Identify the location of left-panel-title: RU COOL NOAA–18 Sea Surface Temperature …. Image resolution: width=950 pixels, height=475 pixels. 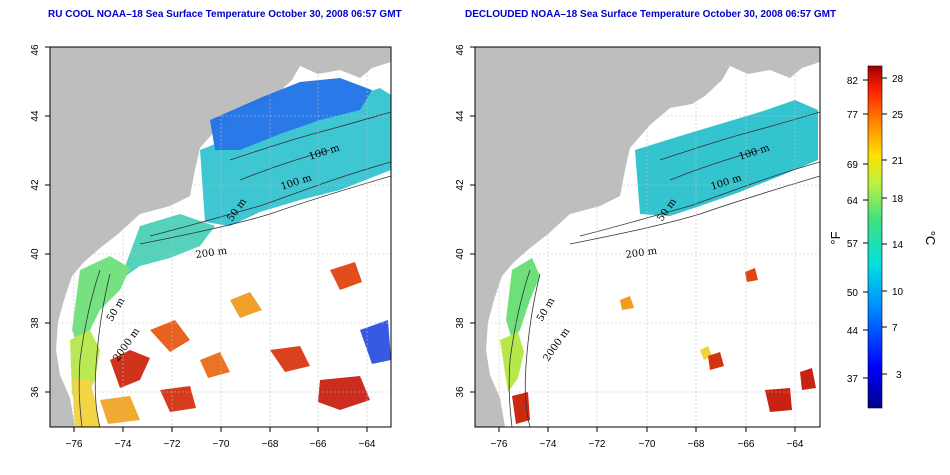
(225, 14).